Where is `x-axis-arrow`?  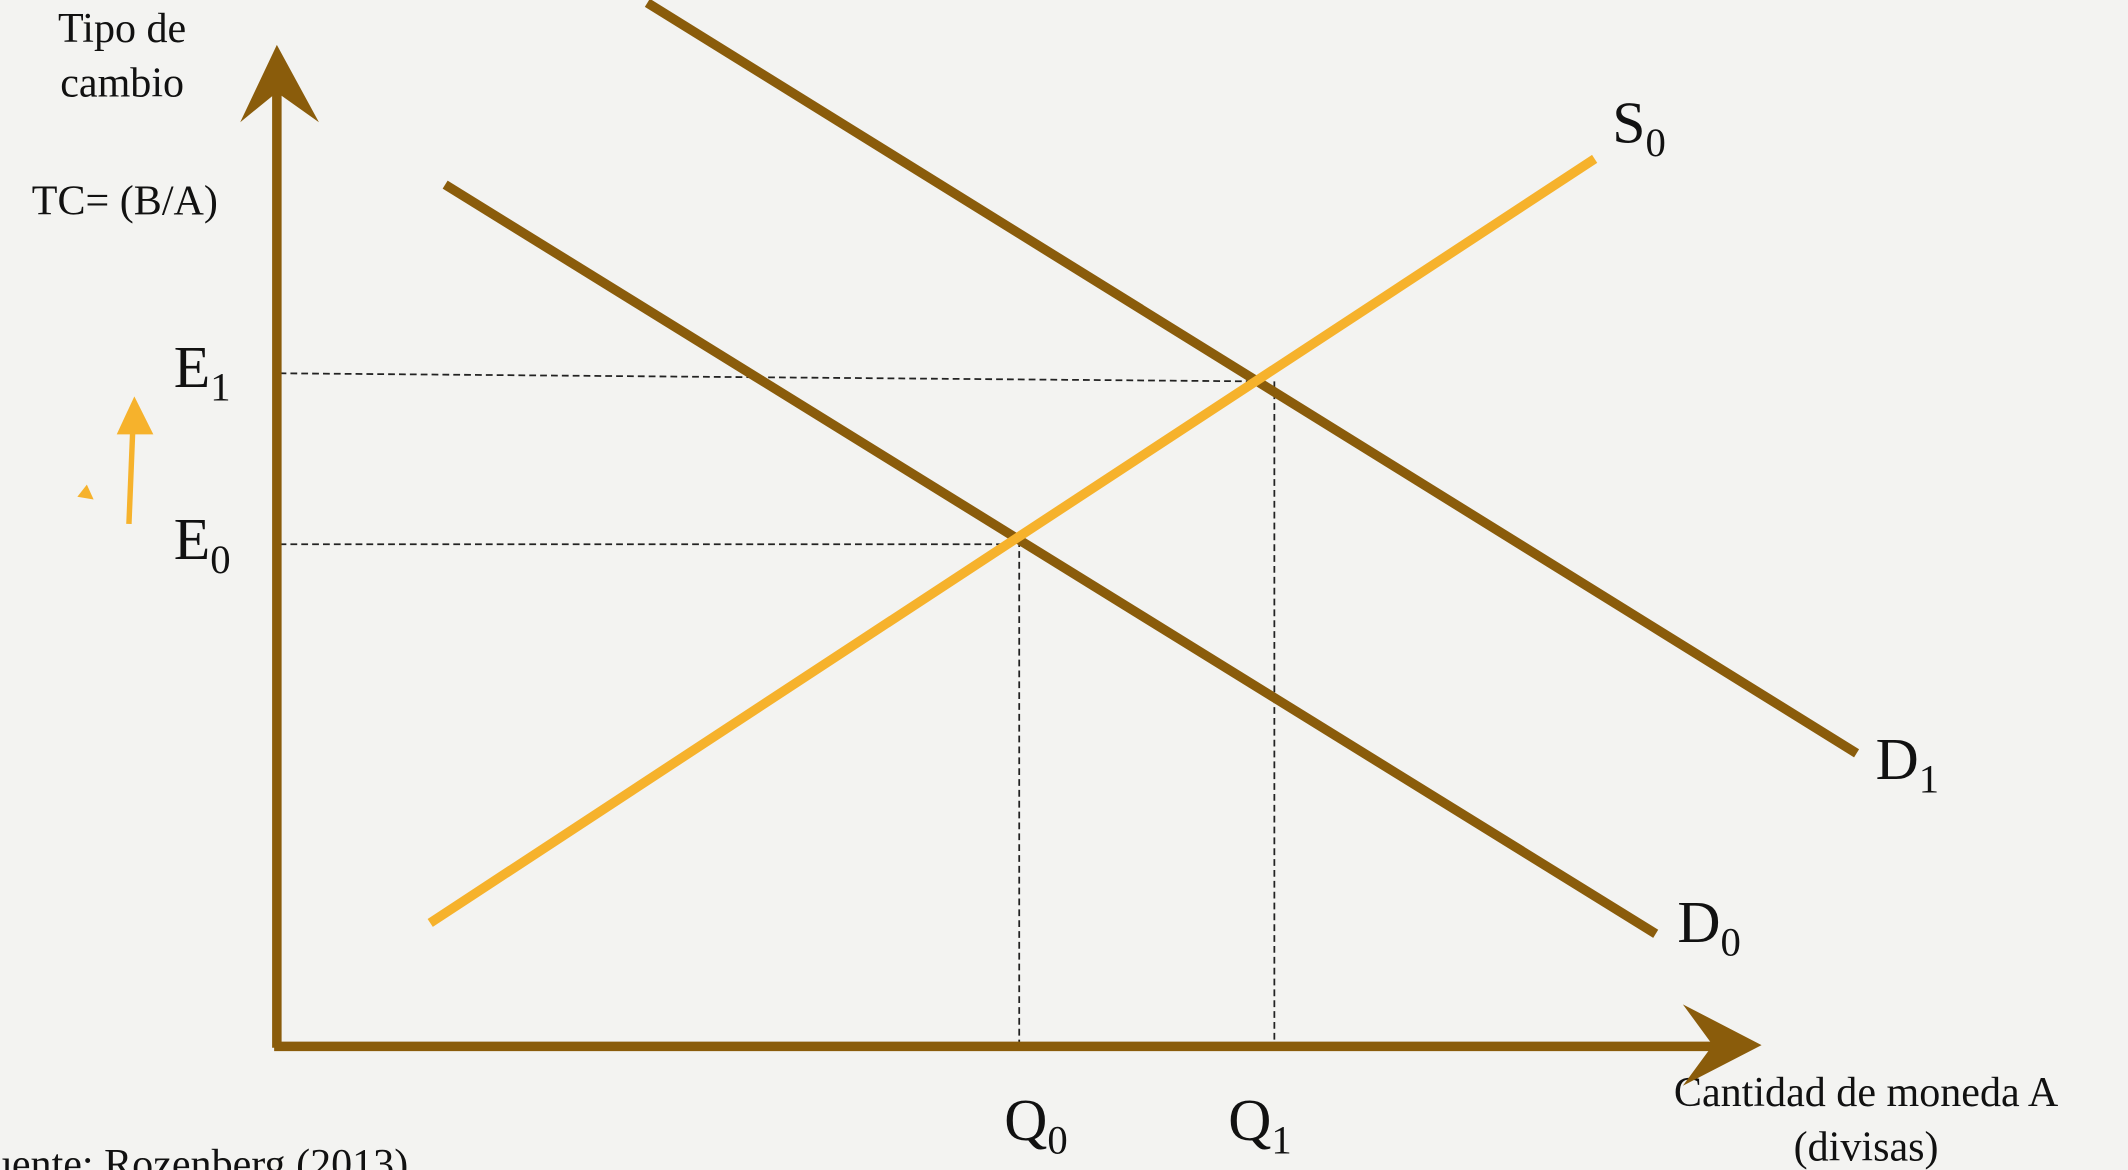 x-axis-arrow is located at coordinates (1722, 1045).